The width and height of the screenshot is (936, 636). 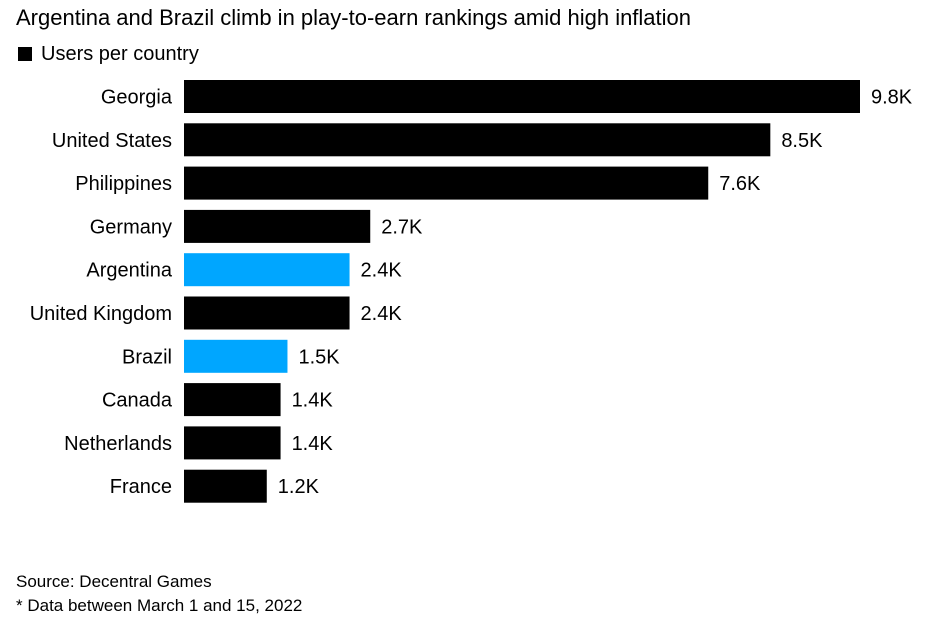 I want to click on value-label-brazil: 1.5K, so click(x=319, y=357).